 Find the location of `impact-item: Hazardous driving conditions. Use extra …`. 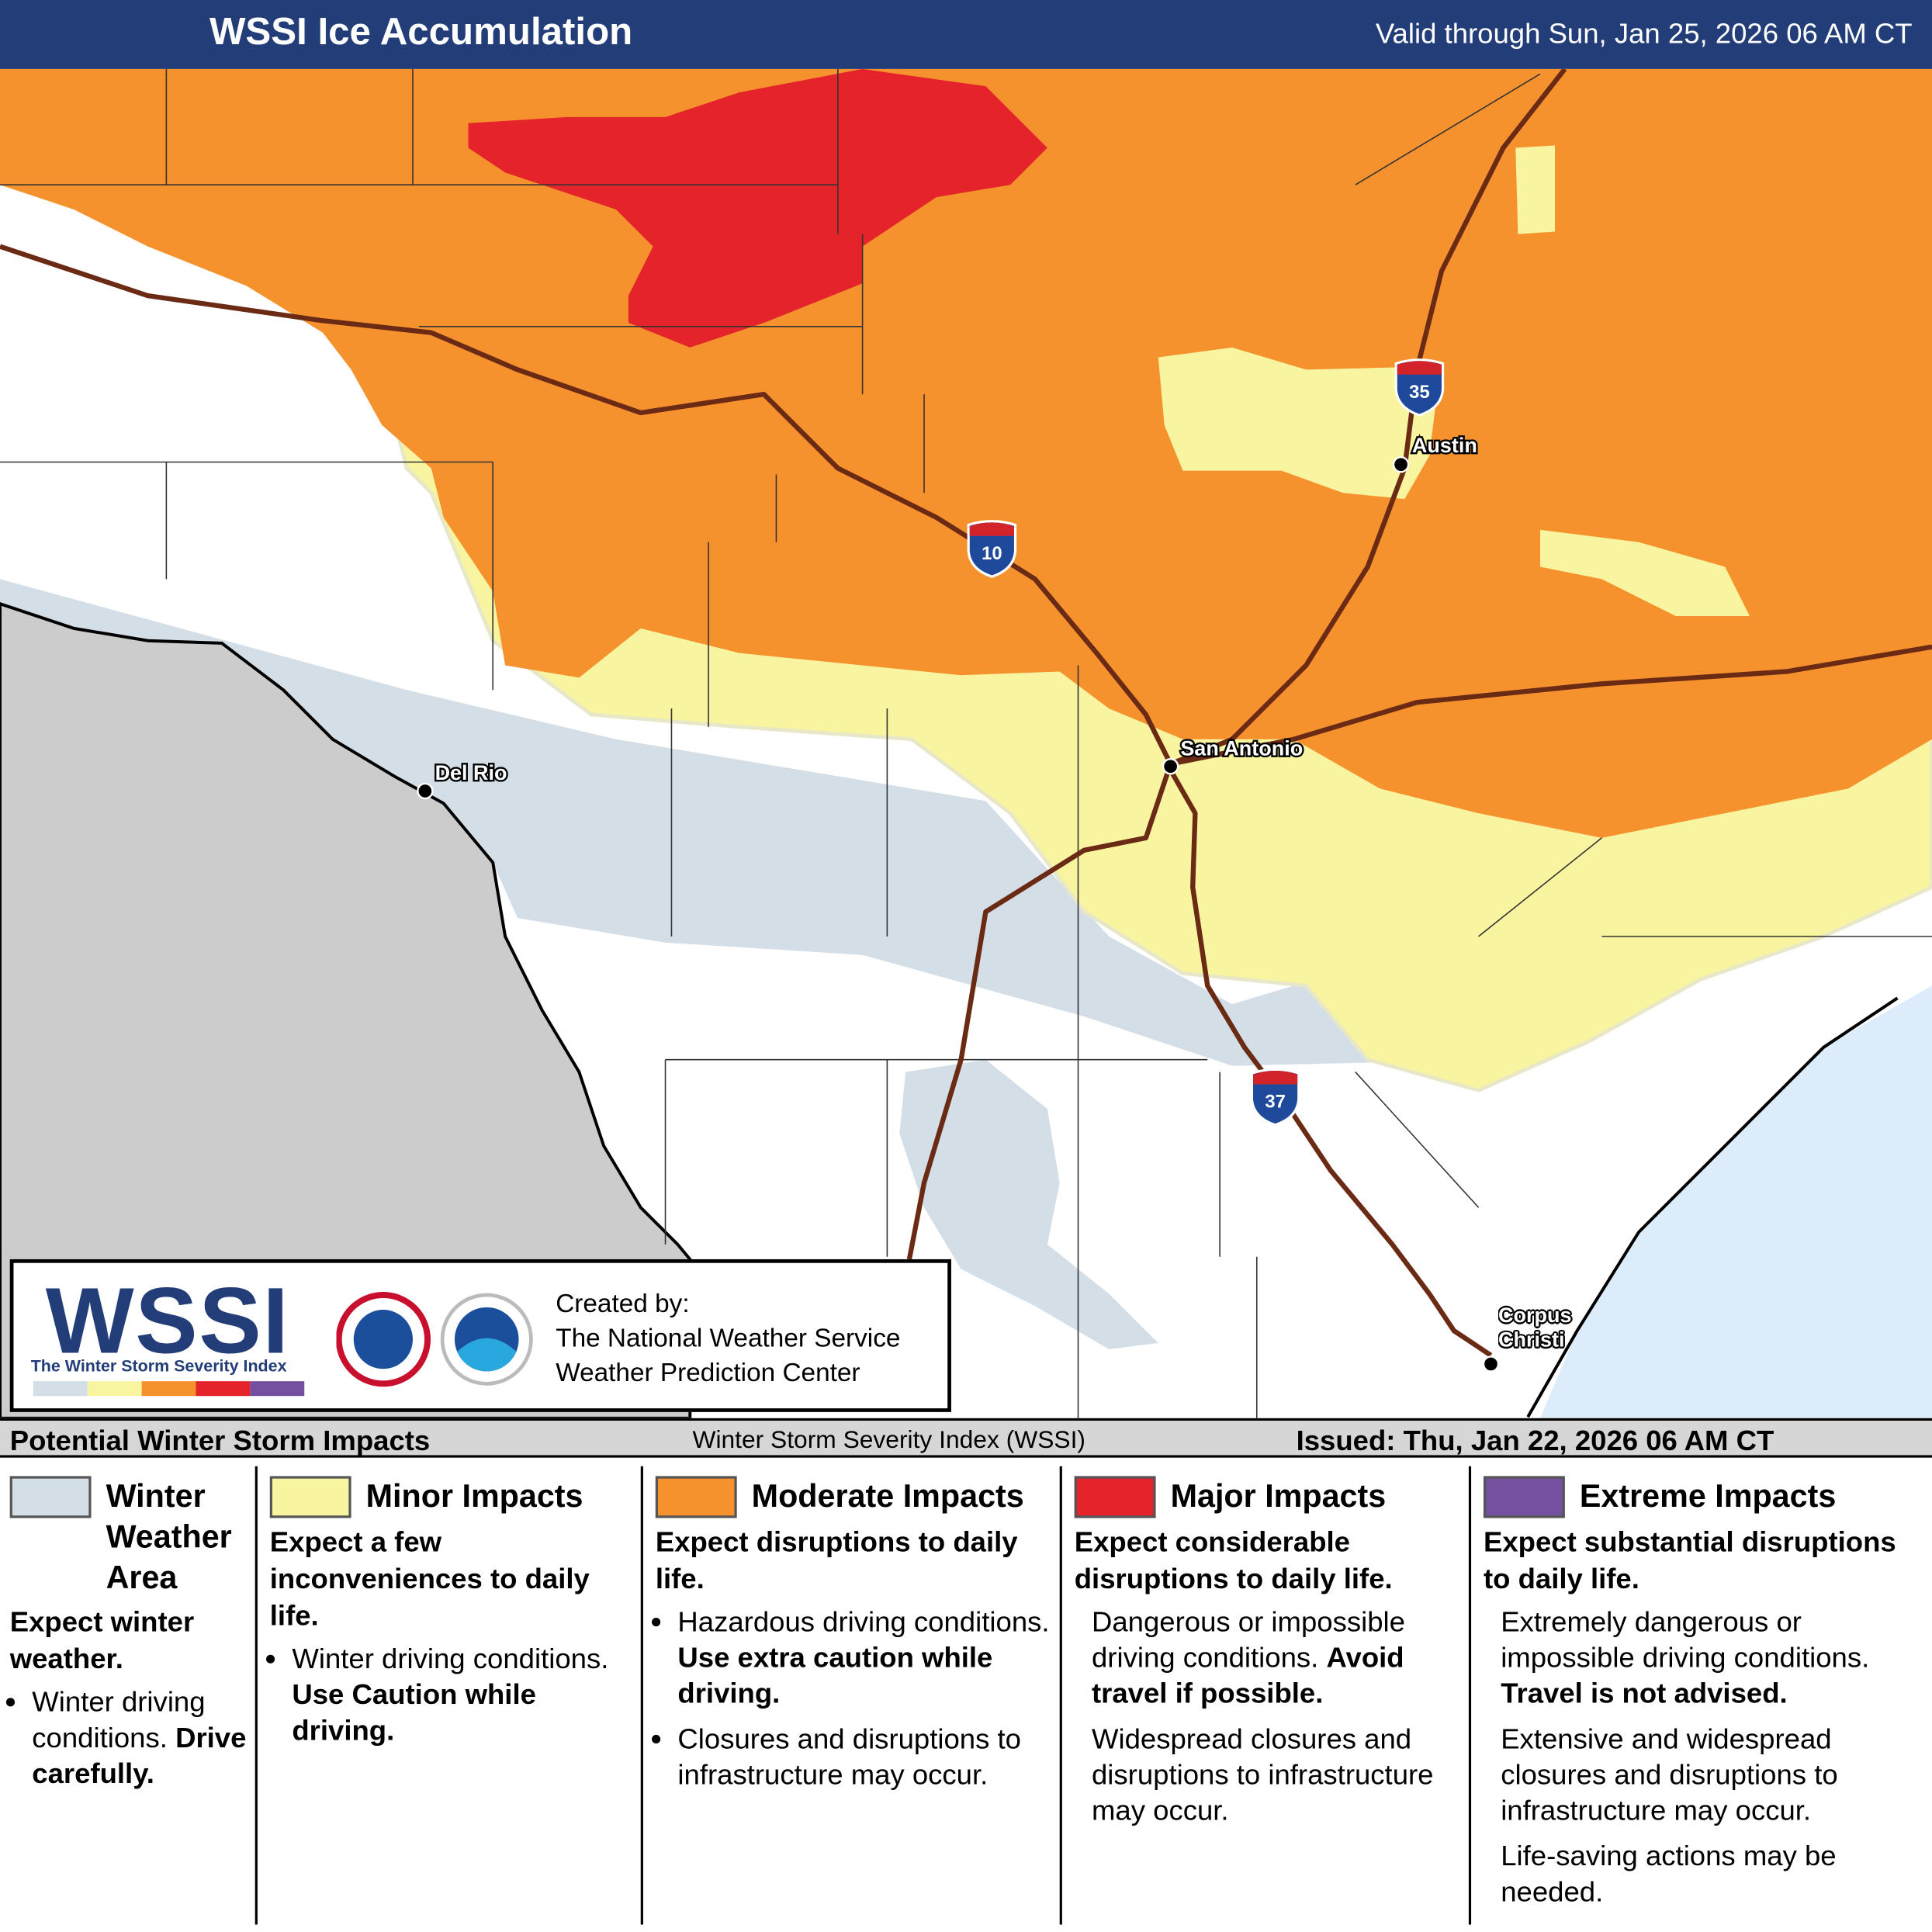

impact-item: Hazardous driving conditions. Use extra … is located at coordinates (864, 1658).